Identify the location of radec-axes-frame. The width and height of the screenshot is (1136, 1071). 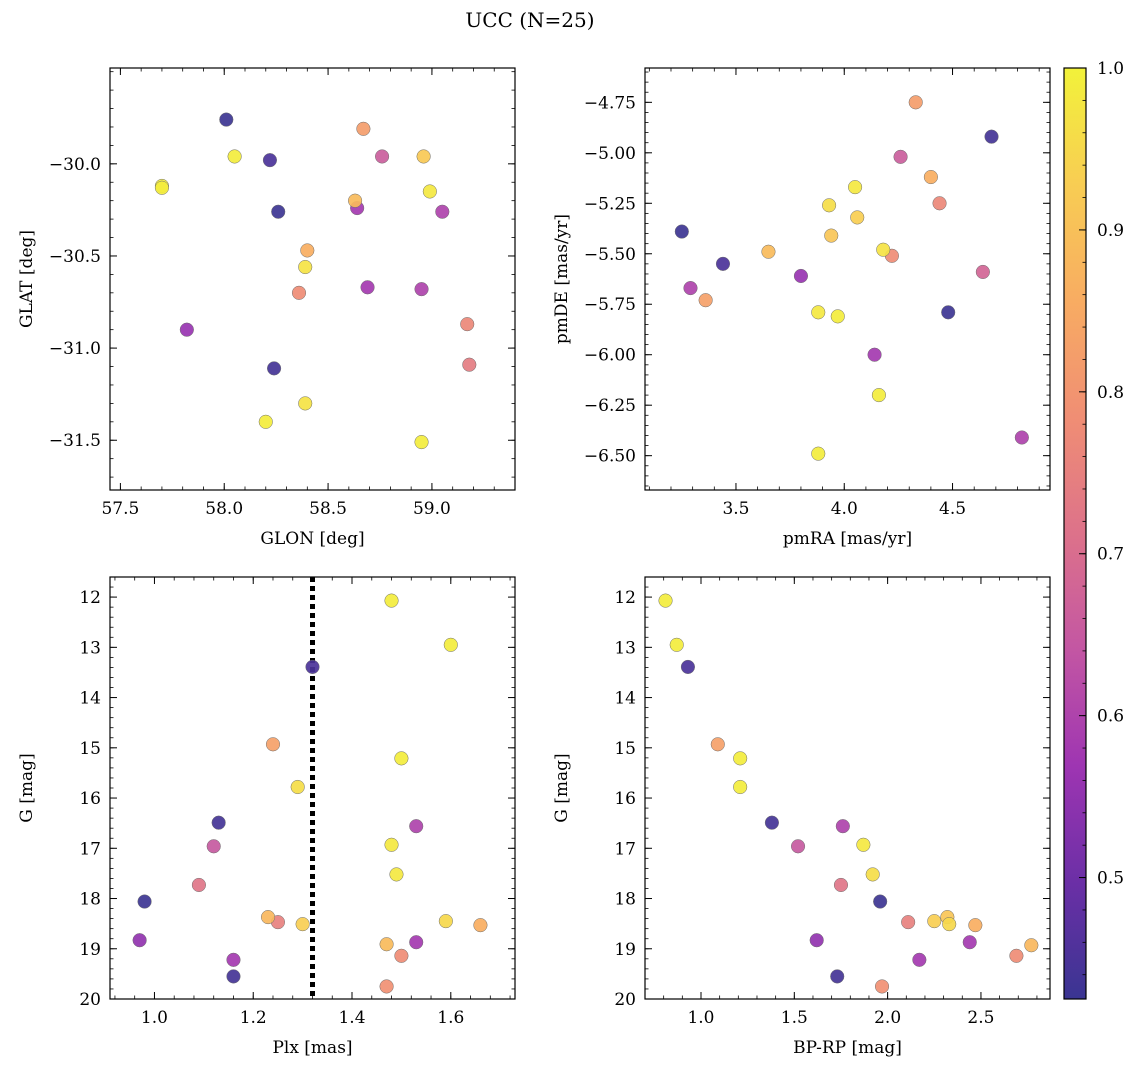
(312, 279).